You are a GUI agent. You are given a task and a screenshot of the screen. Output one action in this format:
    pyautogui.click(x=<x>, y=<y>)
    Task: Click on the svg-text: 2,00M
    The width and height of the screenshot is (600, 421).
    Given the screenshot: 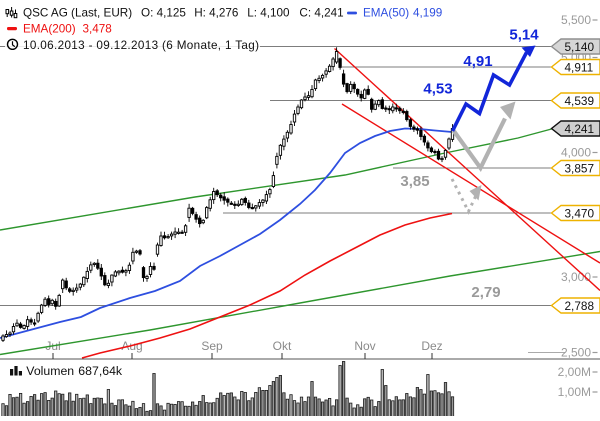 What is the action you would take?
    pyautogui.click(x=574, y=372)
    